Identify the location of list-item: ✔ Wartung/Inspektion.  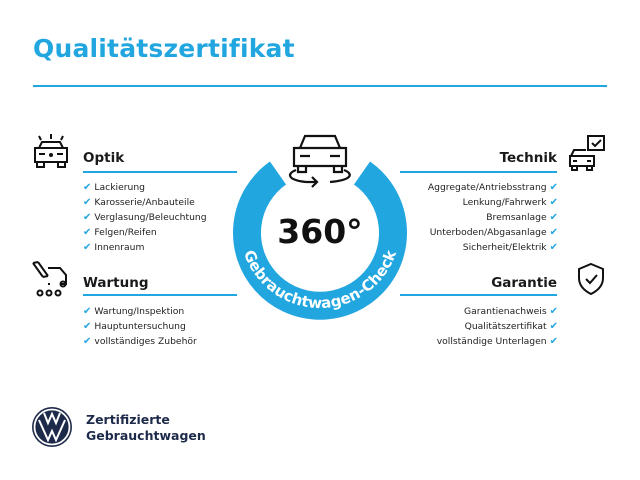
(134, 311).